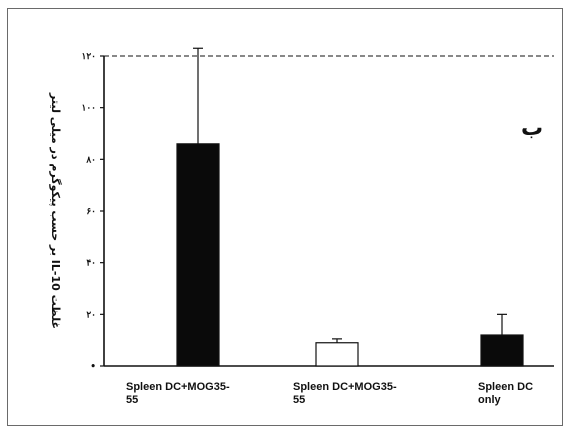  I want to click on y-tick-label: •, so click(93, 367).